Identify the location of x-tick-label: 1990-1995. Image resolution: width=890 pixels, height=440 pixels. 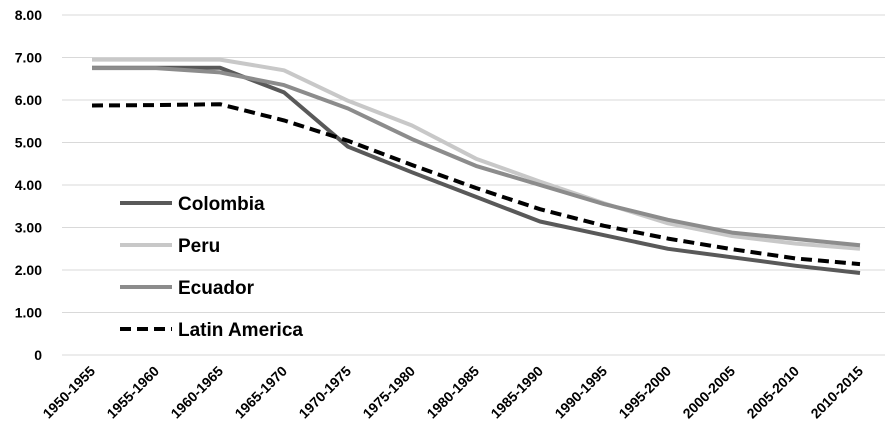
(580, 392).